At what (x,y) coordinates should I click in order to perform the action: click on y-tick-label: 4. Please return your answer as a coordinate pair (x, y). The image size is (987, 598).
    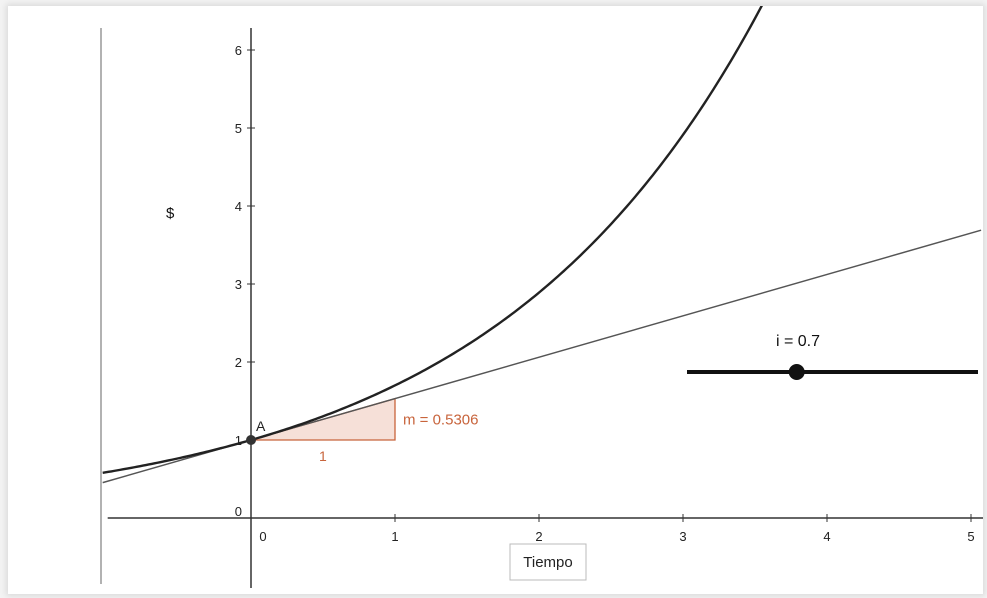
    Looking at the image, I should click on (238, 206).